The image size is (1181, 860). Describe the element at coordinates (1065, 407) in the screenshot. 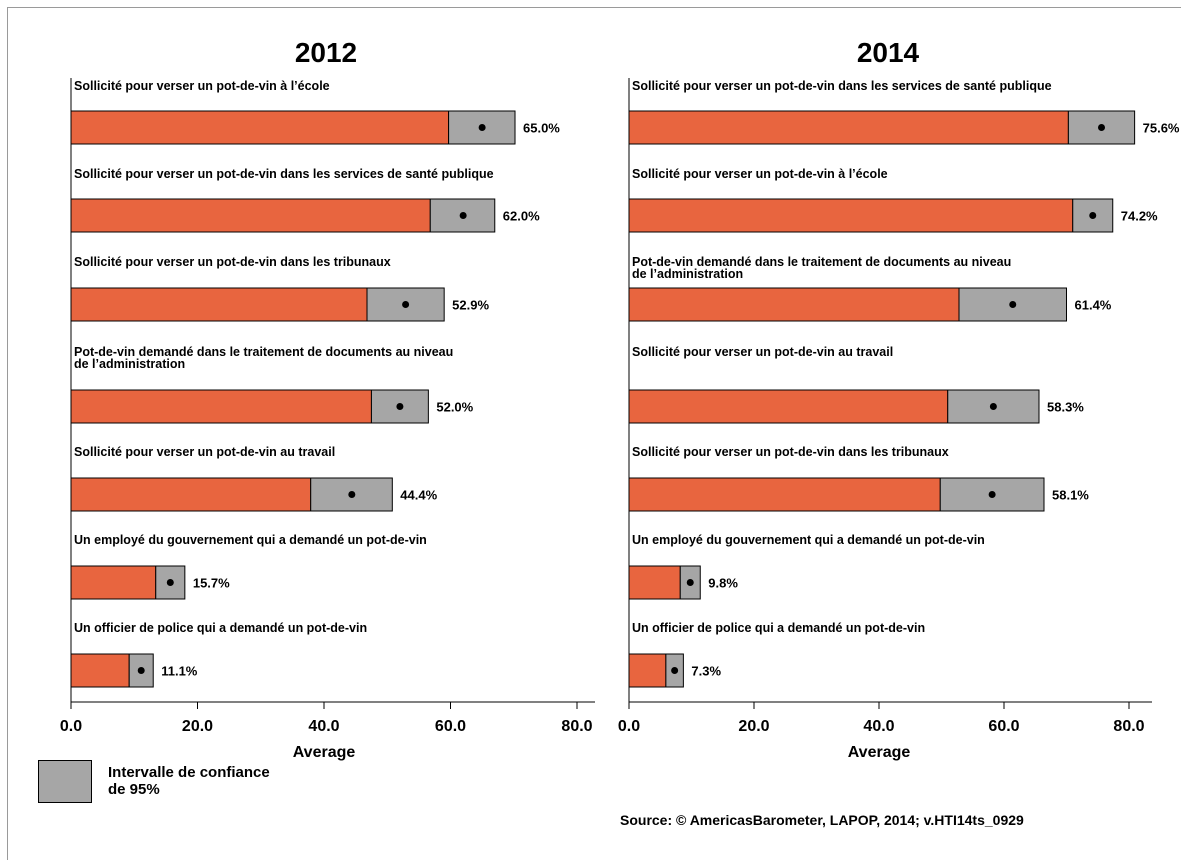

I see `value-label: 58.3%` at that location.